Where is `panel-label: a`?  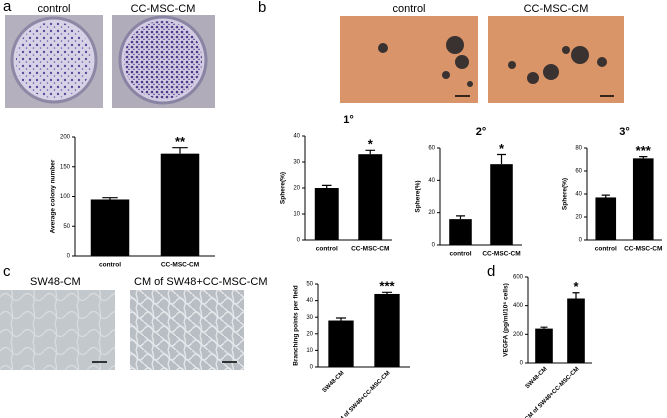
panel-label: a is located at coordinates (7, 7).